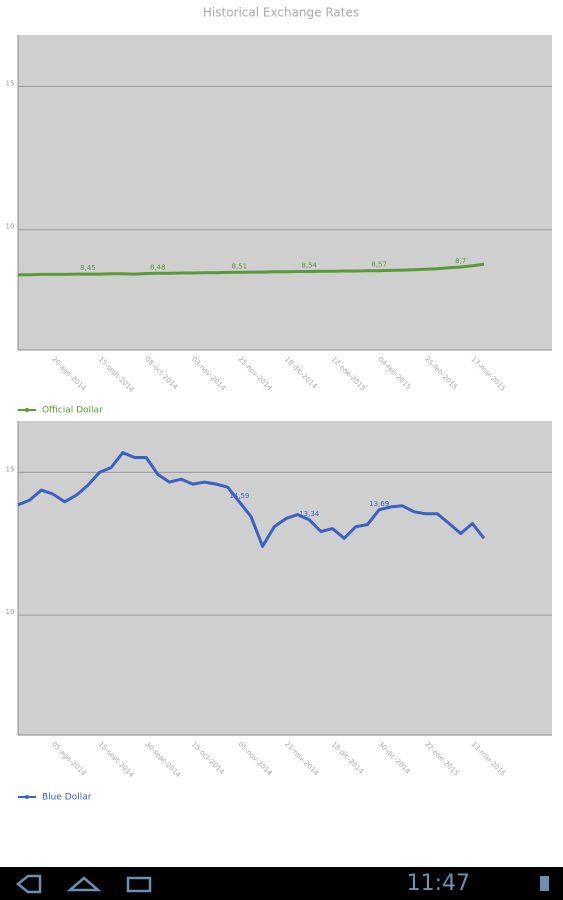 This screenshot has height=900, width=563. I want to click on value-label: 8,48, so click(158, 267).